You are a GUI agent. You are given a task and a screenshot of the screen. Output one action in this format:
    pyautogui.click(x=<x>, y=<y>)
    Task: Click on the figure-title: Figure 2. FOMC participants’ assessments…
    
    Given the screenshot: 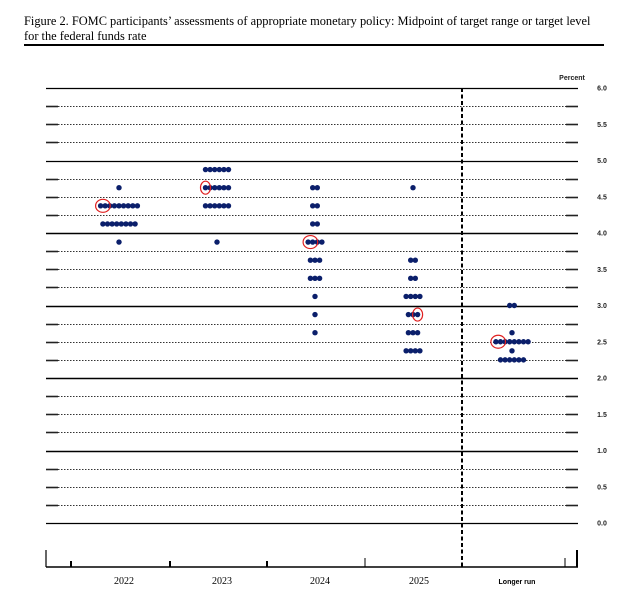 What is the action you would take?
    pyautogui.click(x=307, y=28)
    